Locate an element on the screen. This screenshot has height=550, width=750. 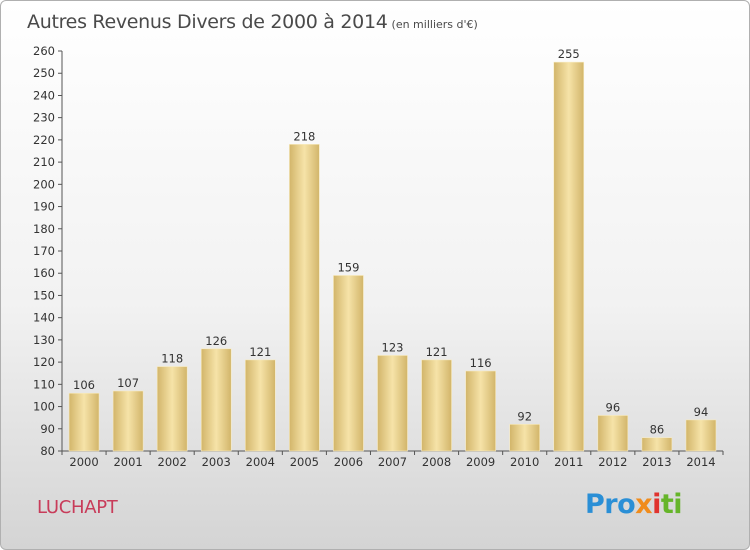
bar-value-label: 96 is located at coordinates (613, 407).